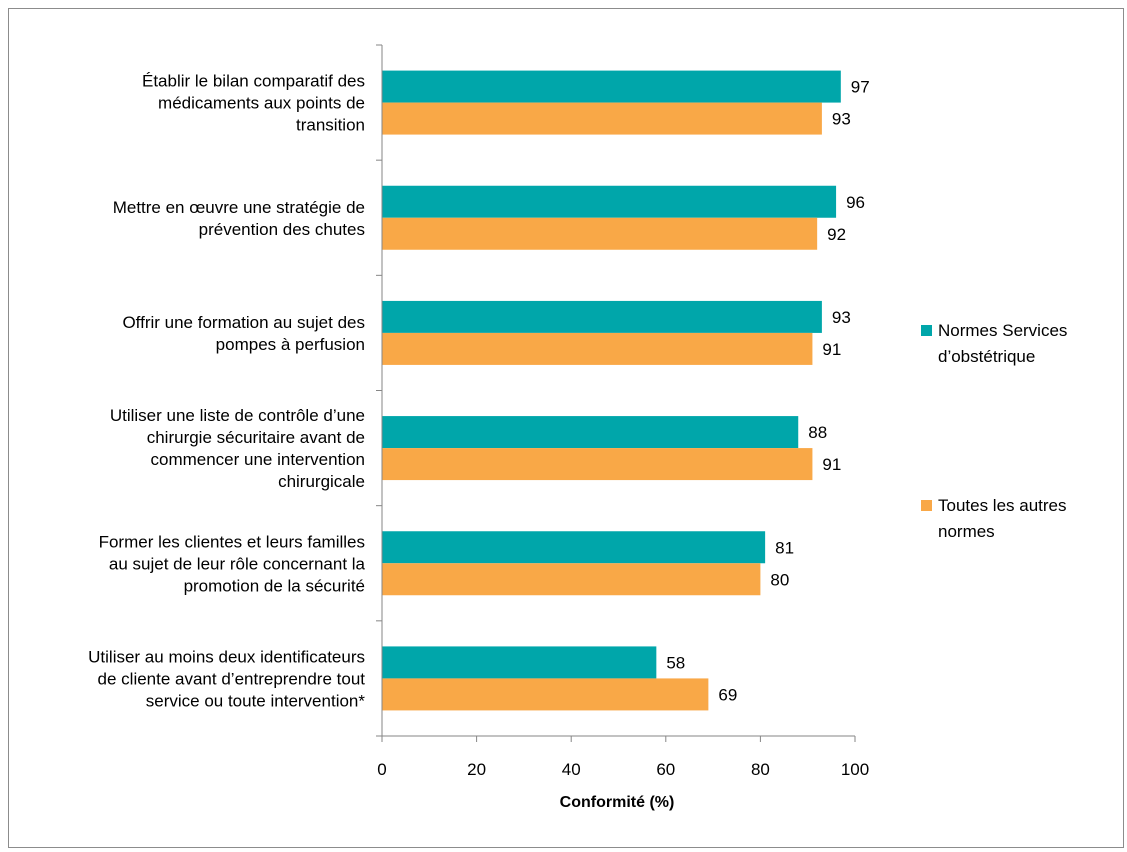  I want to click on data-label-series-1-category-6: 58, so click(675, 662).